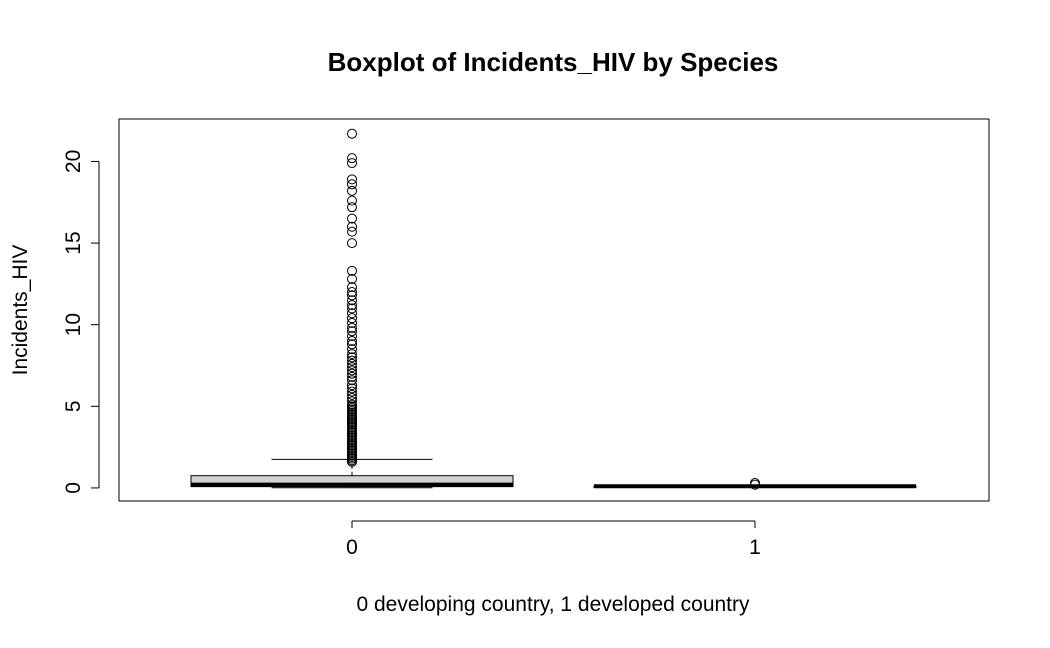 The image size is (1050, 648). I want to click on chart-title: Boxplot of Incidents_HIV by Species, so click(553, 62).